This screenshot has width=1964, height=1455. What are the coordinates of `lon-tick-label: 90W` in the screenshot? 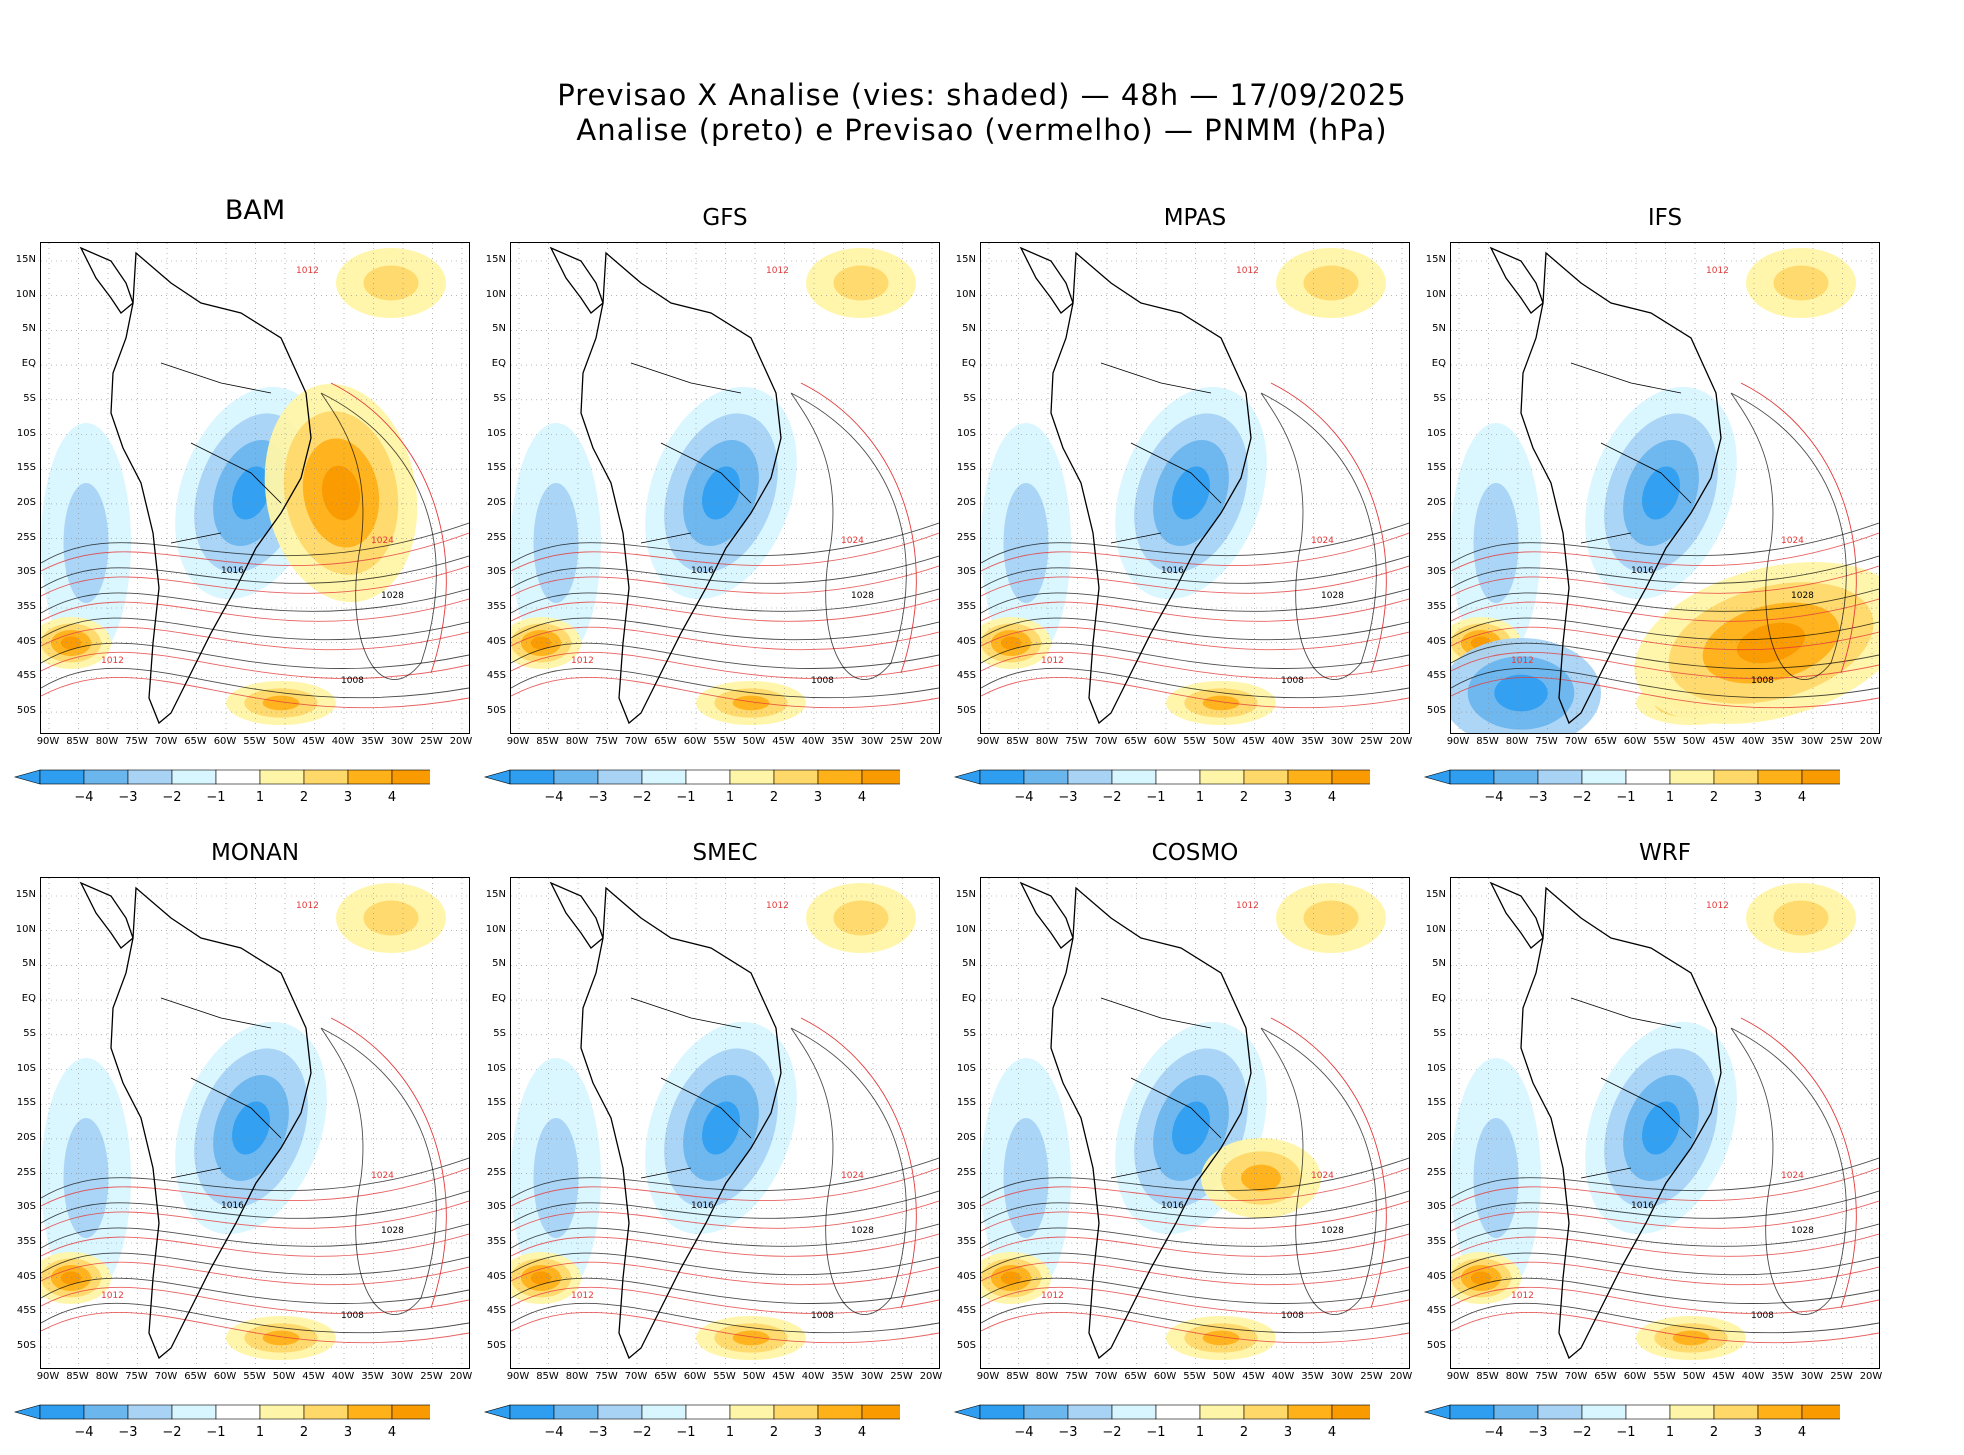 It's located at (1458, 741).